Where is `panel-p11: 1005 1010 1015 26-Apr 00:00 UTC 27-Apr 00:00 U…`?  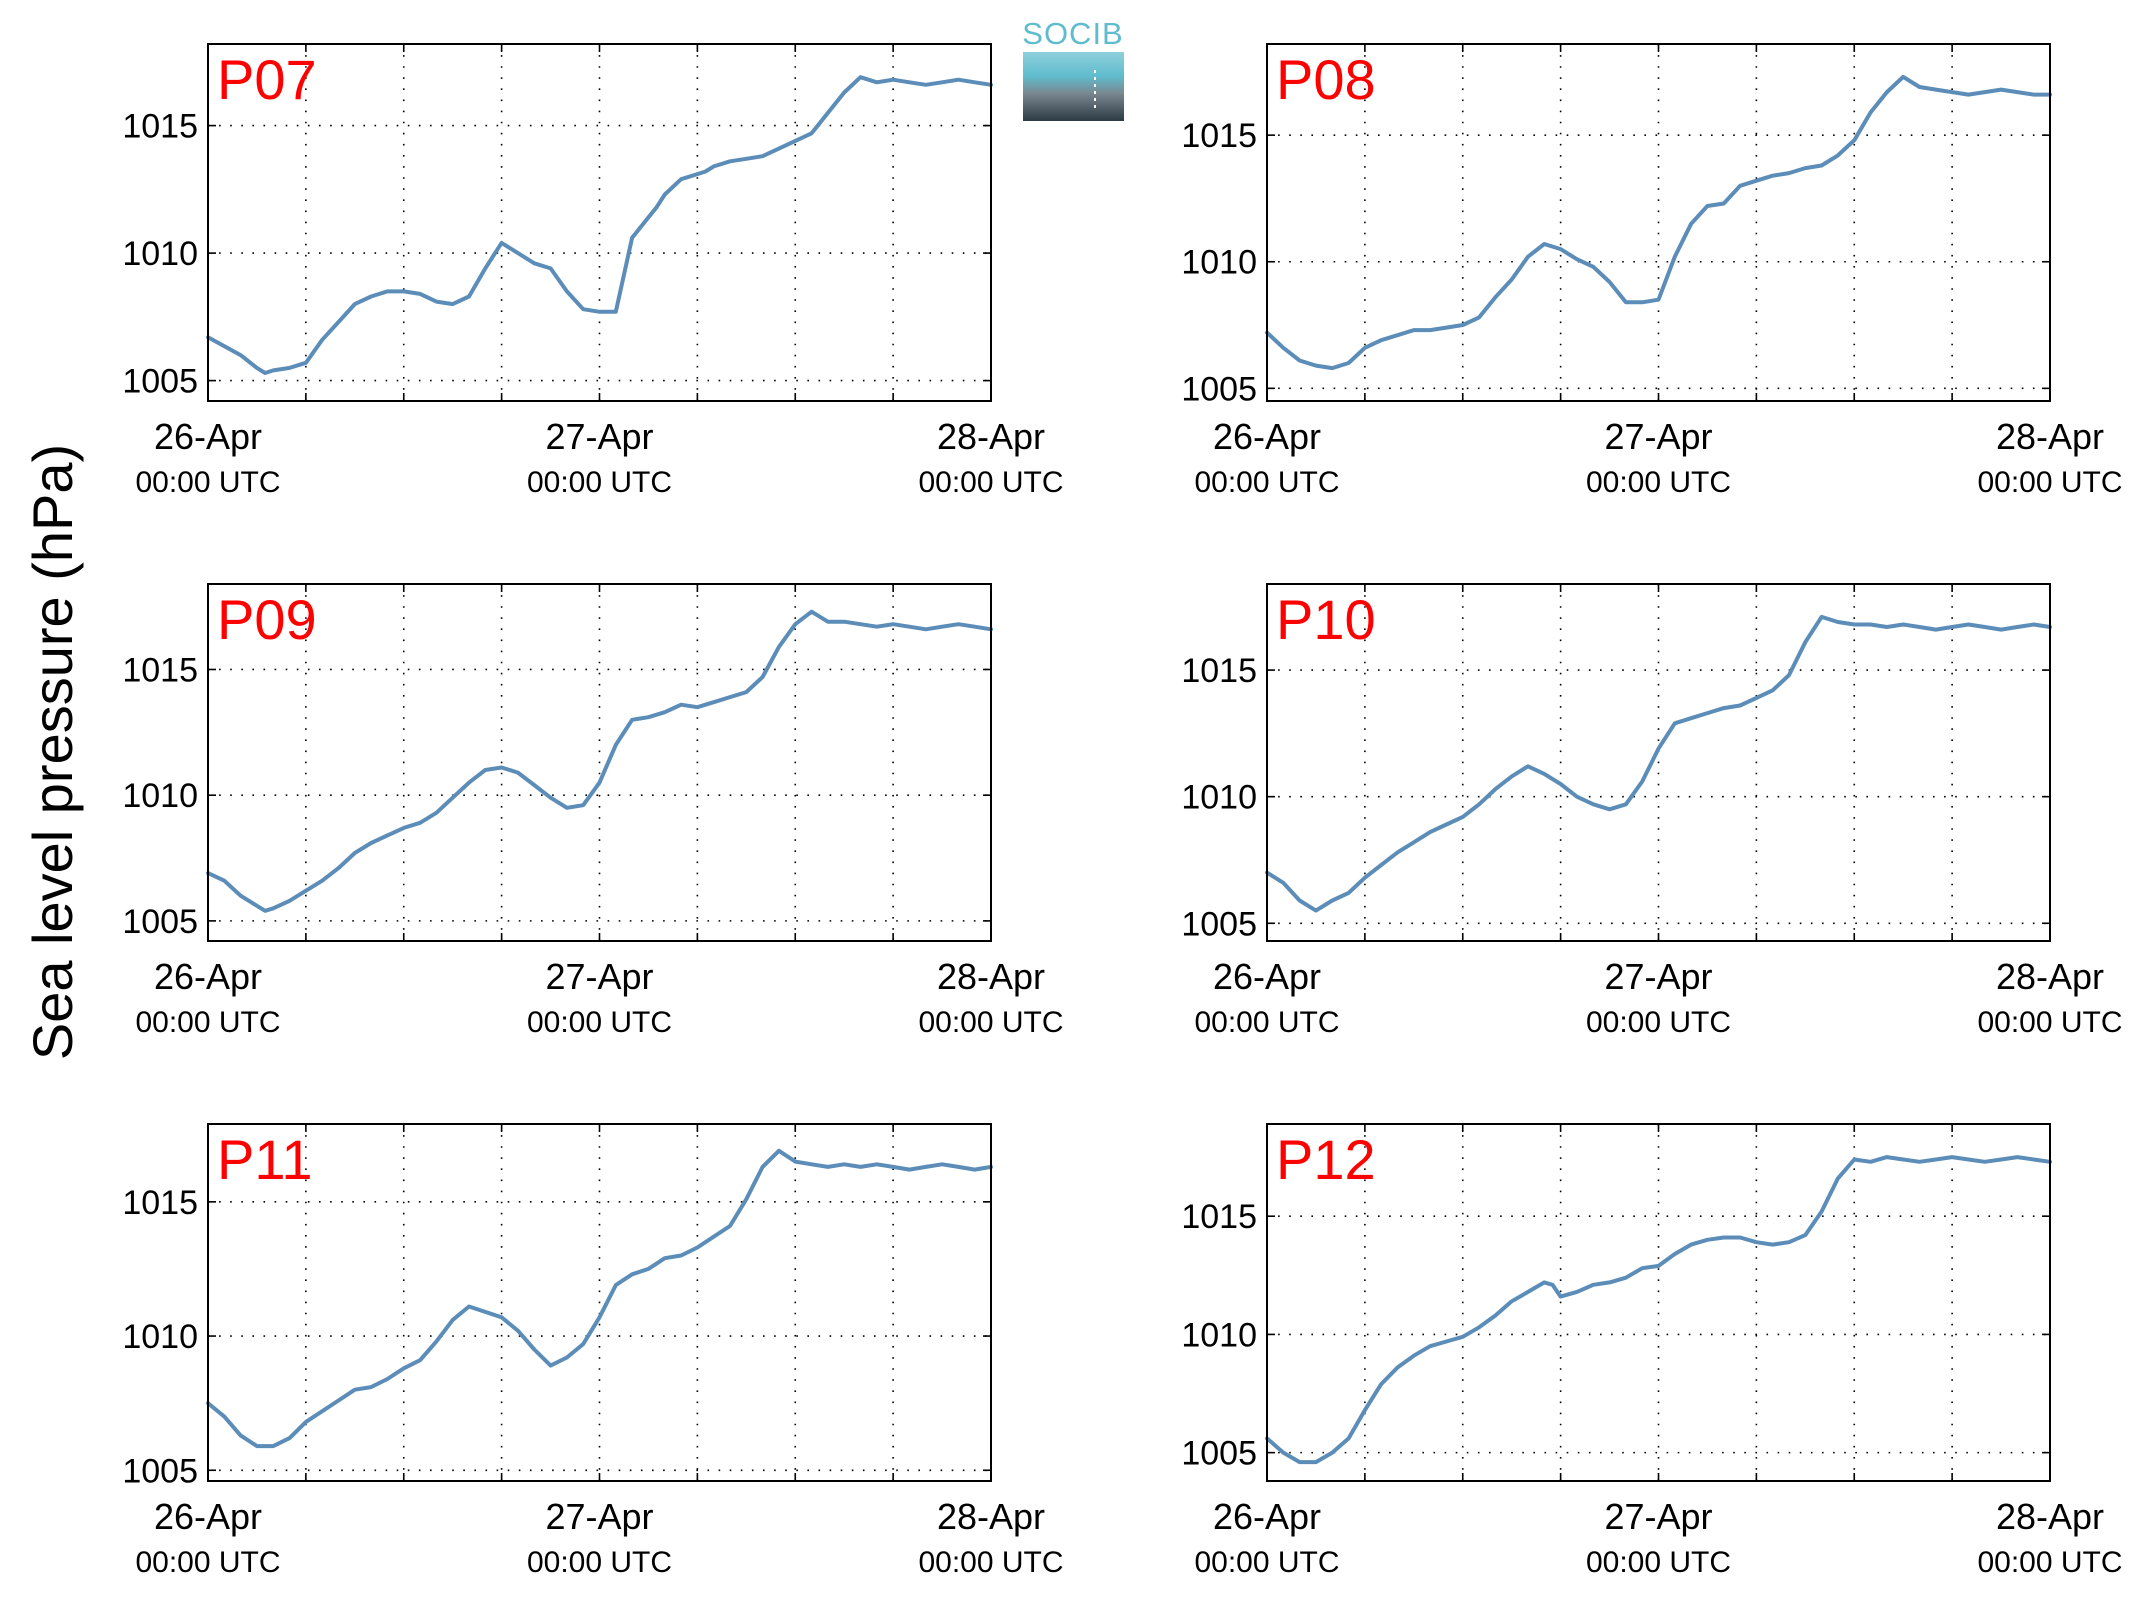
panel-p11: 1005 1010 1015 26-Apr 00:00 UTC 27-Apr 00:00 U… is located at coordinates (593, 1351).